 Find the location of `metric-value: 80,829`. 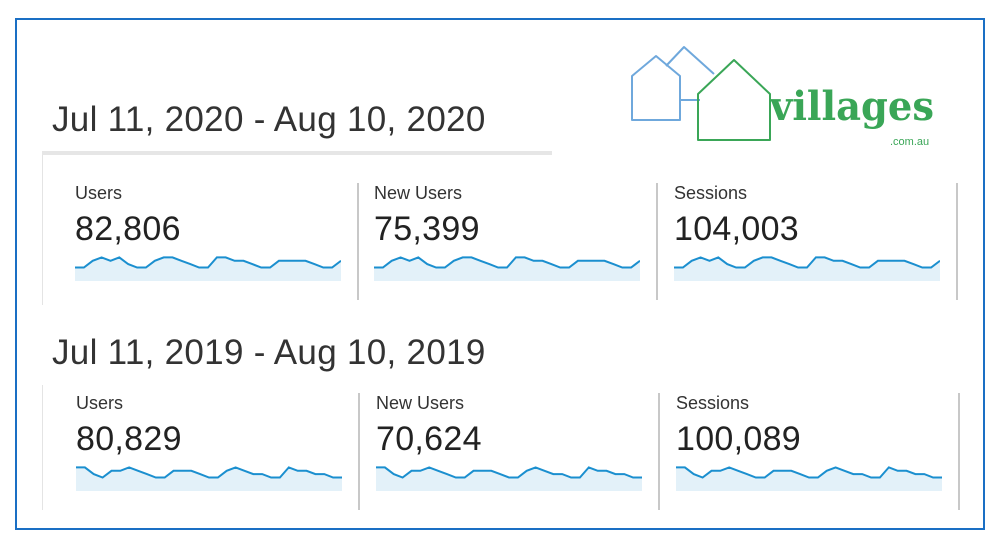

metric-value: 80,829 is located at coordinates (129, 439).